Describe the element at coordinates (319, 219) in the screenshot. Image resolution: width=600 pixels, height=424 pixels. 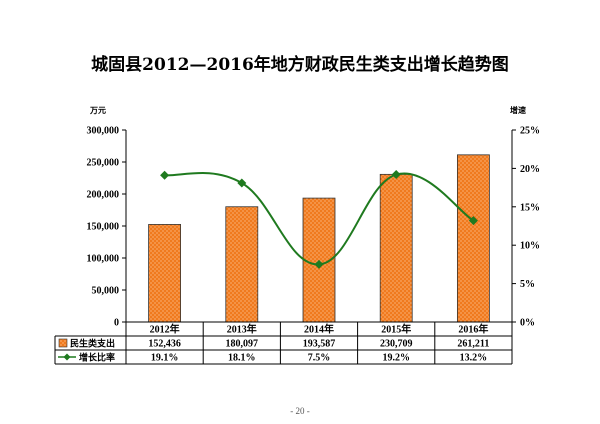
I see `growth-line-series` at that location.